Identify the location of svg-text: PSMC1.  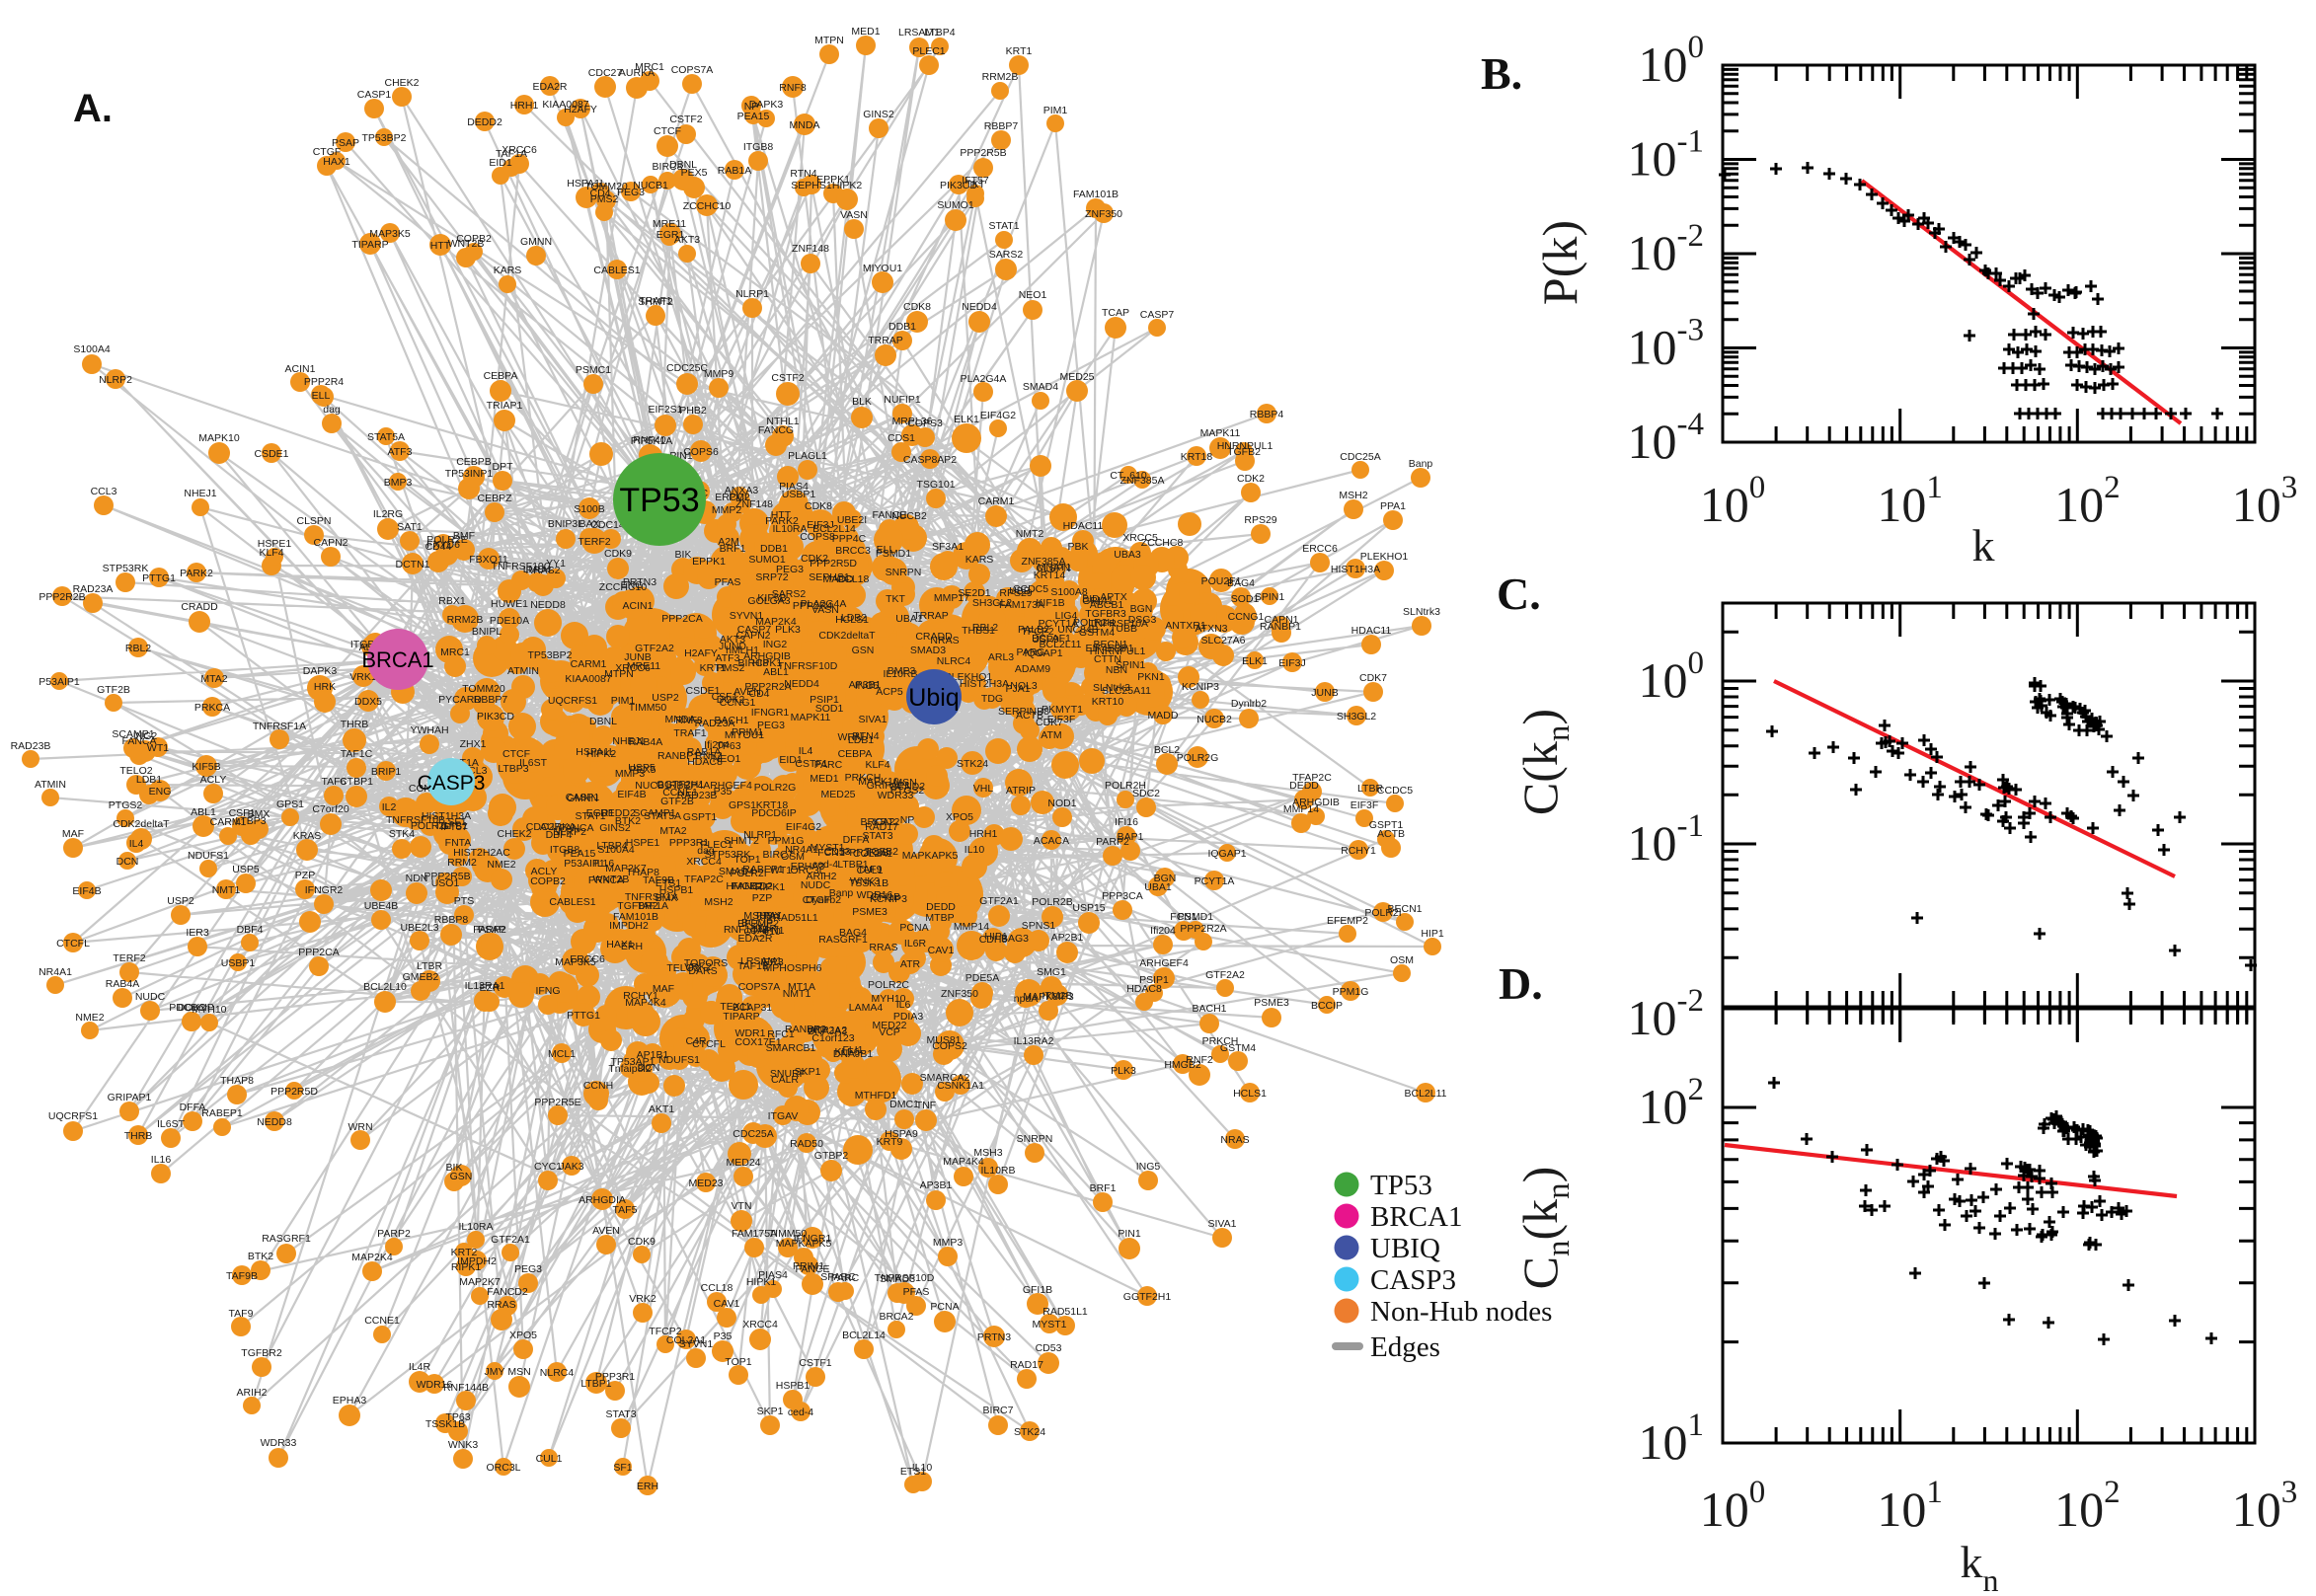
(593, 370).